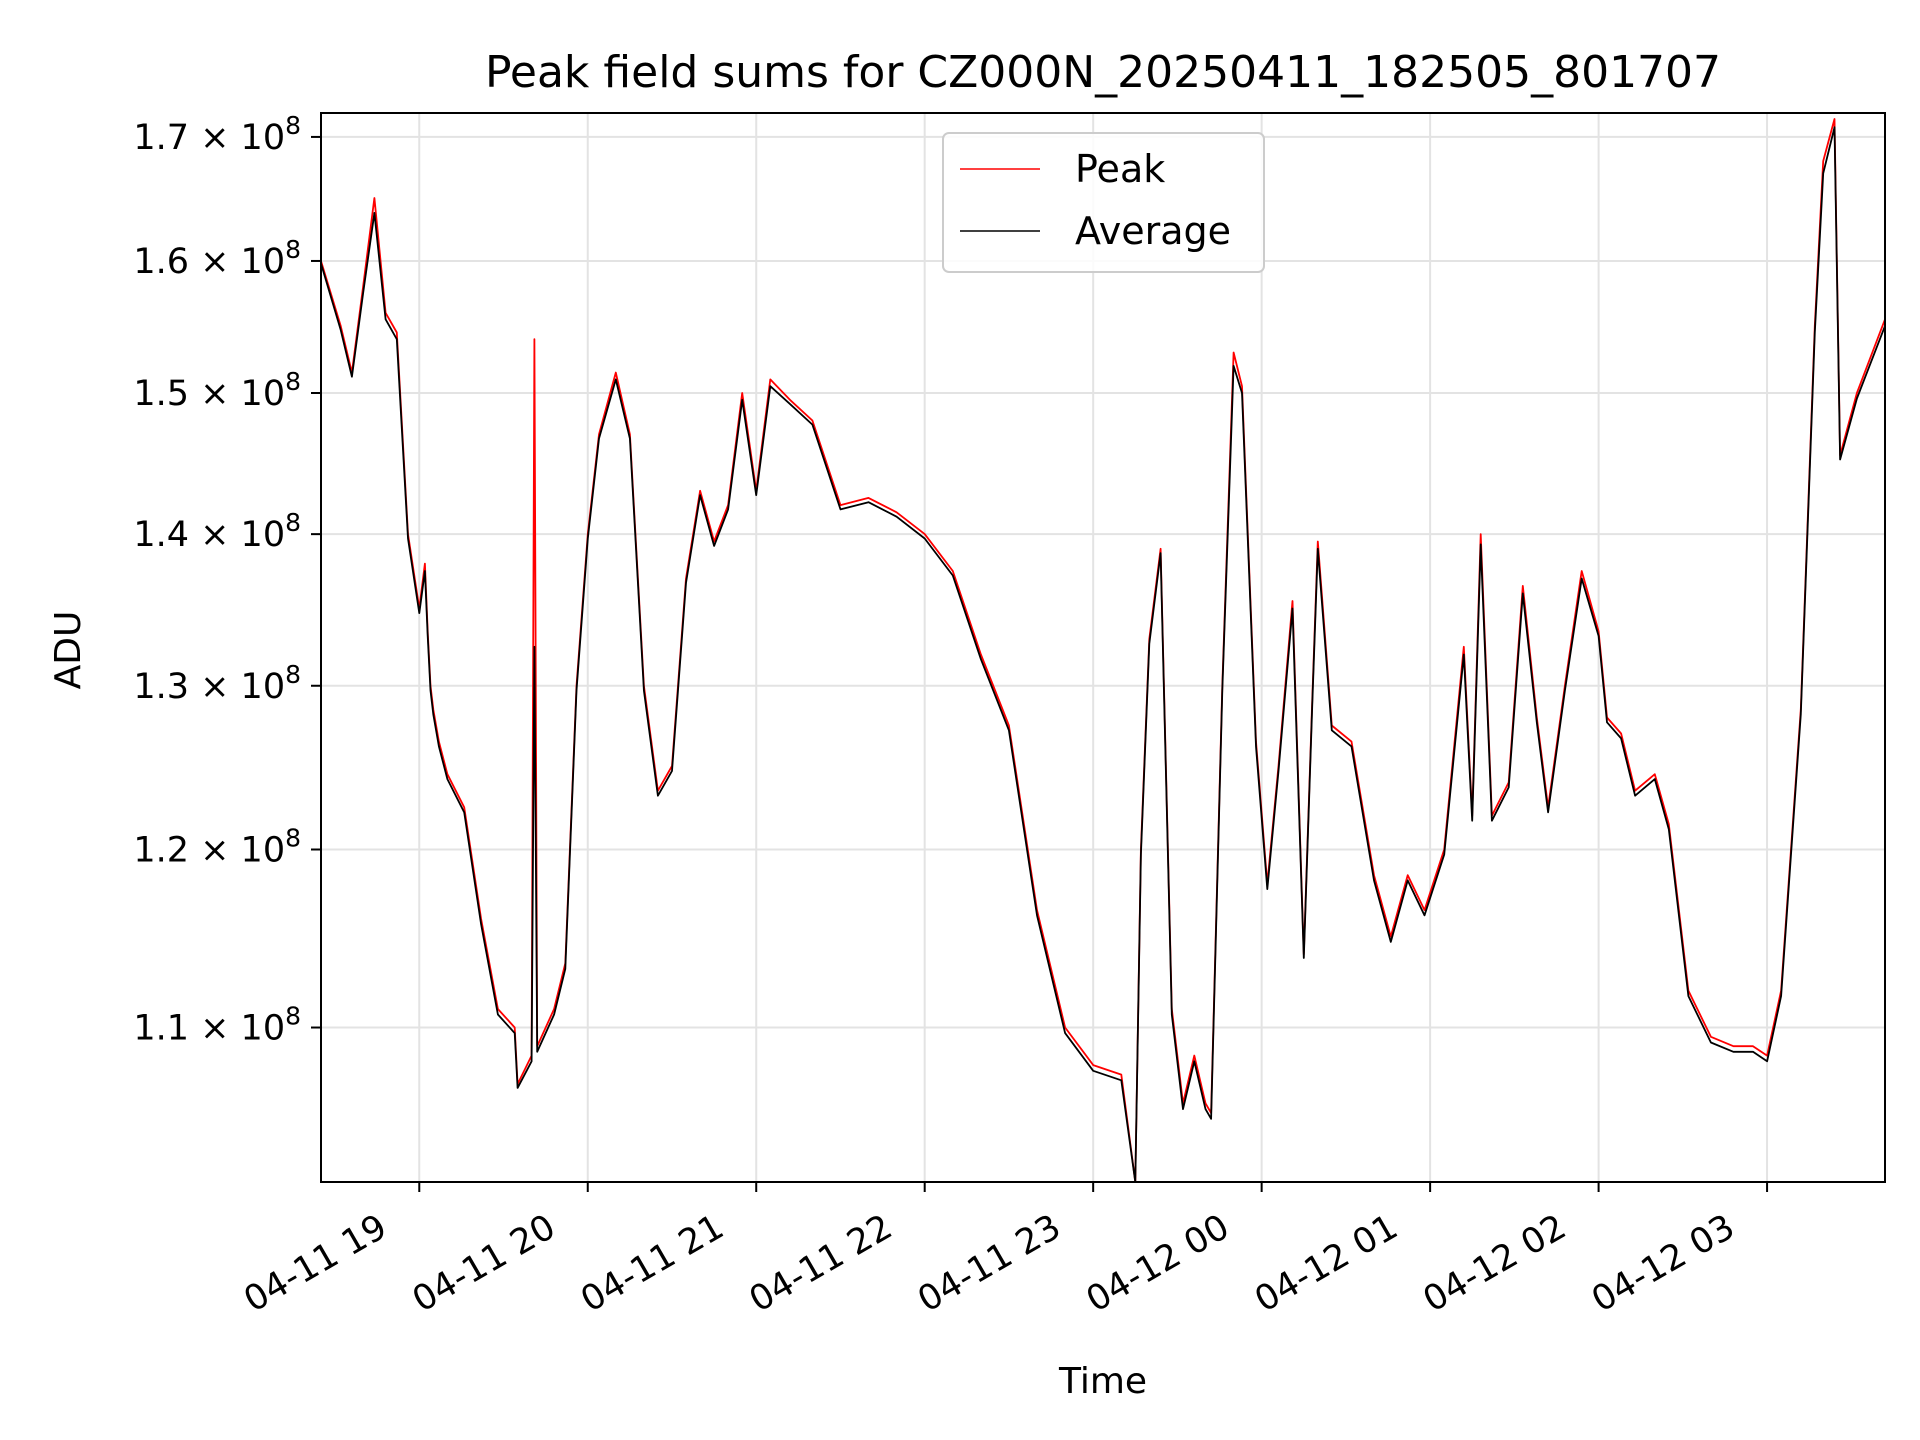 Image resolution: width=1920 pixels, height=1440 pixels. Describe the element at coordinates (1120, 169) in the screenshot. I see `legend-label-peak: Peak` at that location.